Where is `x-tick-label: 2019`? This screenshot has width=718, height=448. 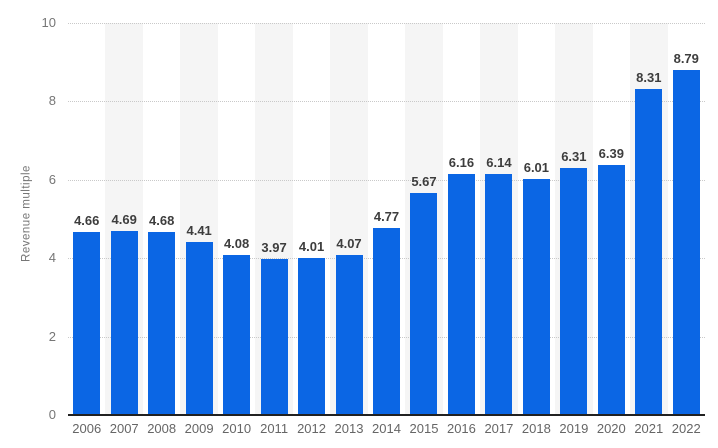
x-tick-label: 2019 is located at coordinates (574, 428).